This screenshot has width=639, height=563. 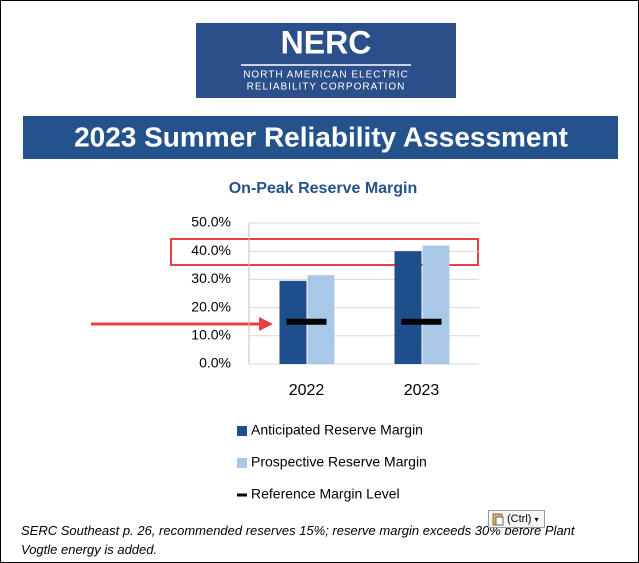 What do you see at coordinates (536, 519) in the screenshot?
I see `dropdown-arrow: ▾` at bounding box center [536, 519].